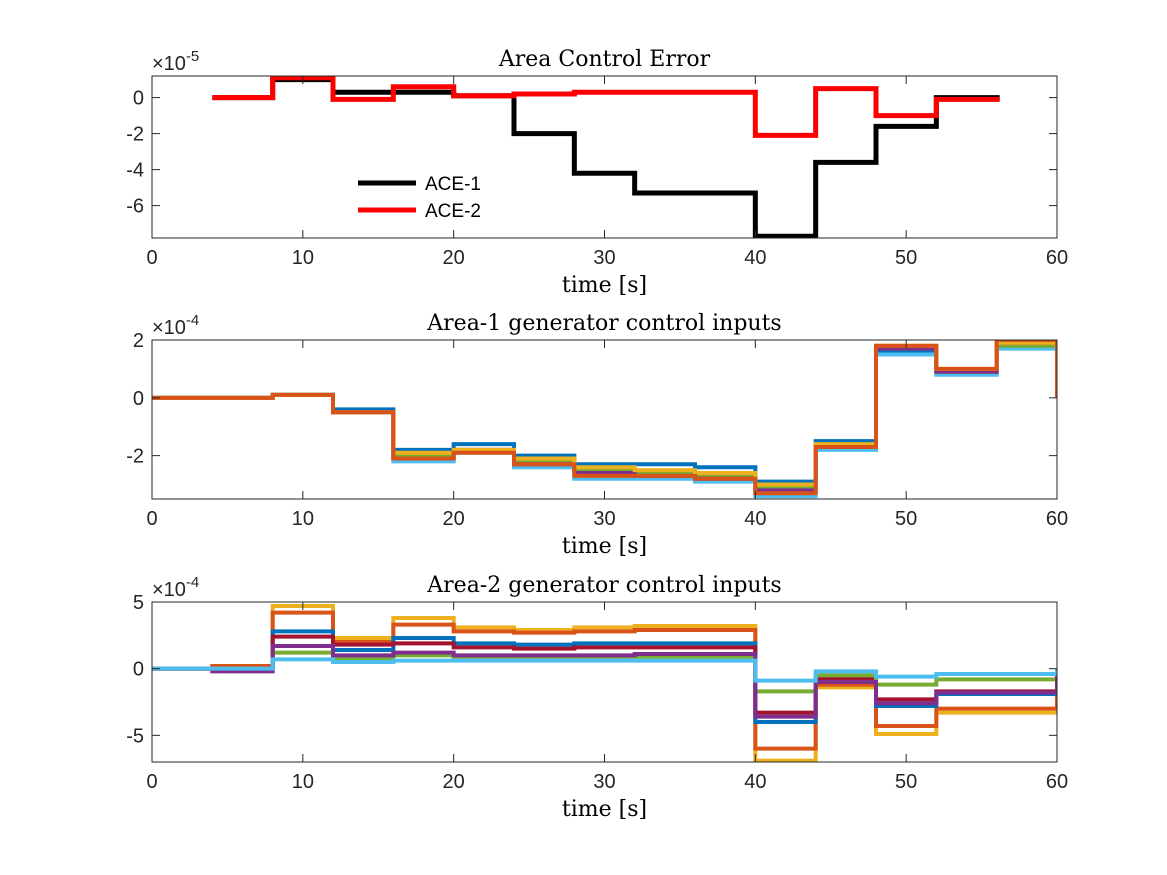 The width and height of the screenshot is (1167, 875). Describe the element at coordinates (603, 585) in the screenshot. I see `chart-title: Area-2 generator control inputs` at that location.